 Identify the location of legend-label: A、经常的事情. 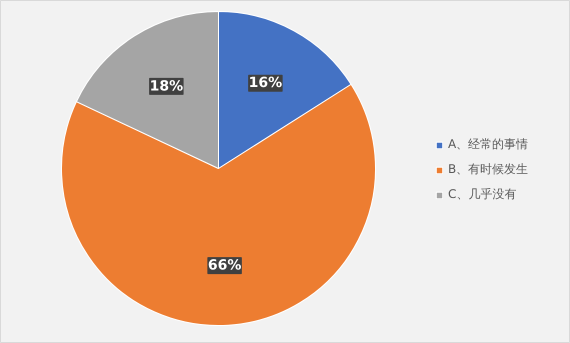
(488, 144).